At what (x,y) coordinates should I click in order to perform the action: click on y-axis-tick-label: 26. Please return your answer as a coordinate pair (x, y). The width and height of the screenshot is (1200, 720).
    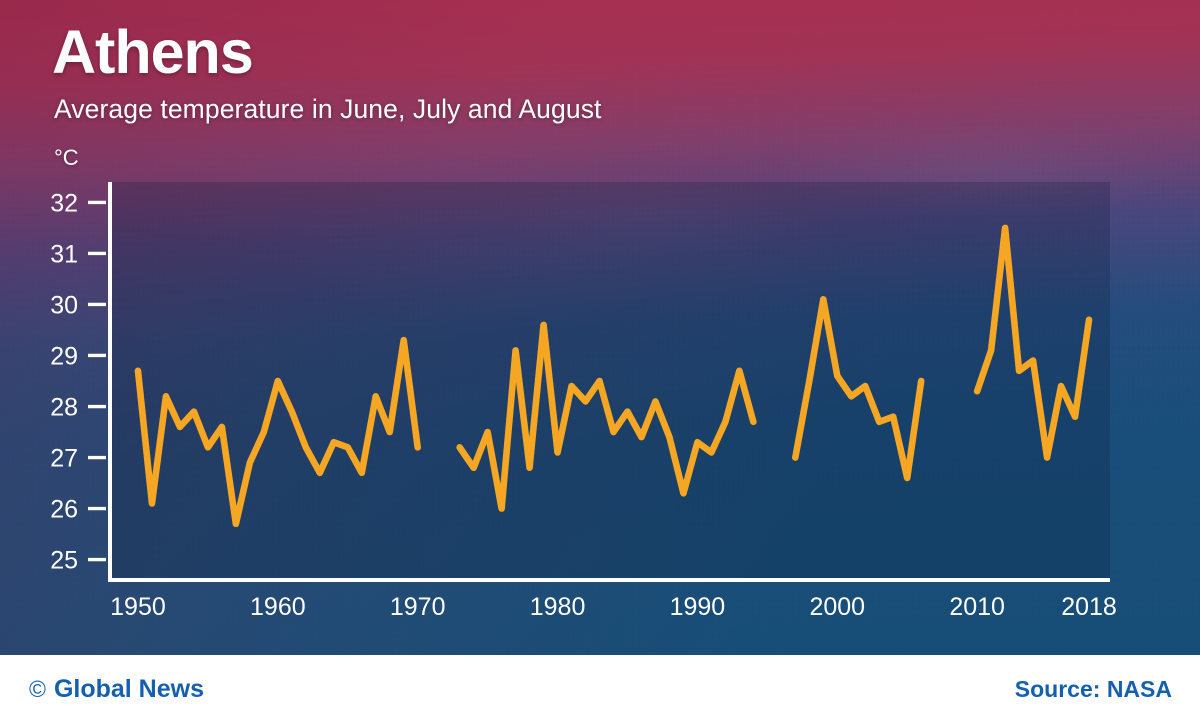
    Looking at the image, I should click on (64, 510).